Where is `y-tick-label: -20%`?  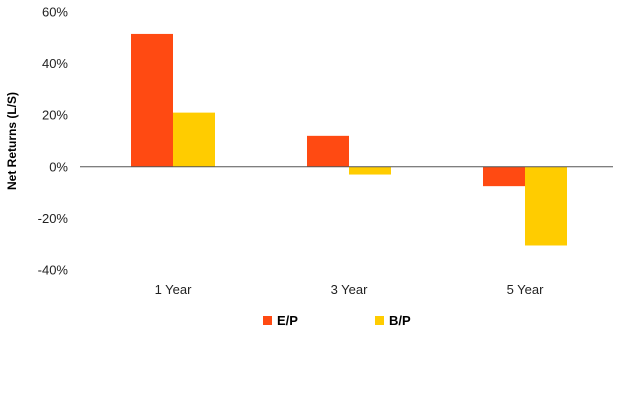
y-tick-label: -20% is located at coordinates (53, 218).